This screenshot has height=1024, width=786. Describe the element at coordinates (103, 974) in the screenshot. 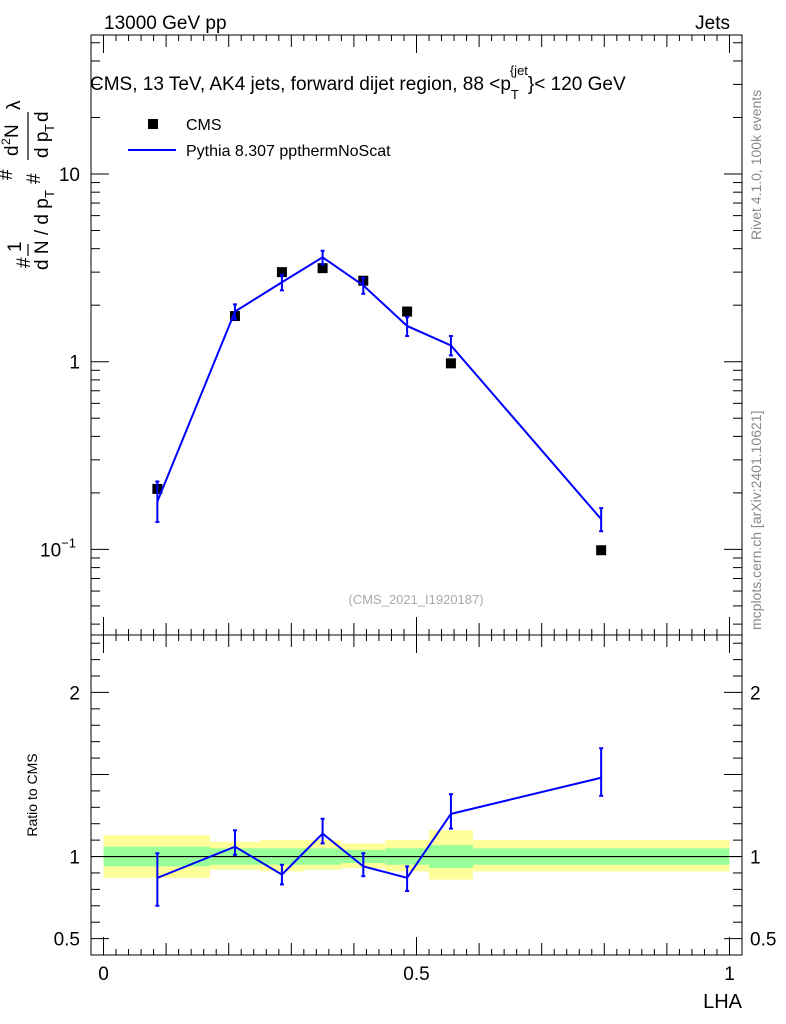

I see `ratio-xtick-label: 0` at that location.